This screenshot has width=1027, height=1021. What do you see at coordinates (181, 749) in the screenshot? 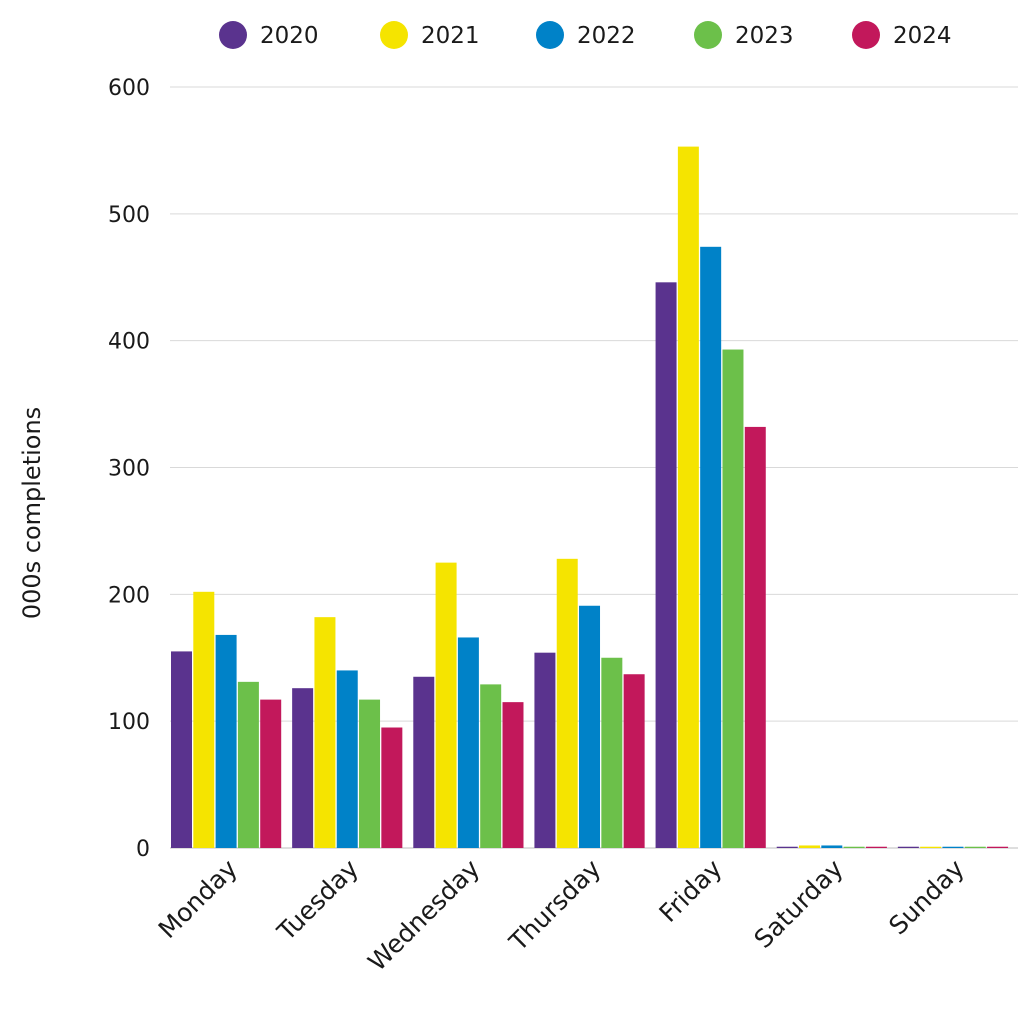
I see `bar-monday-2020` at bounding box center [181, 749].